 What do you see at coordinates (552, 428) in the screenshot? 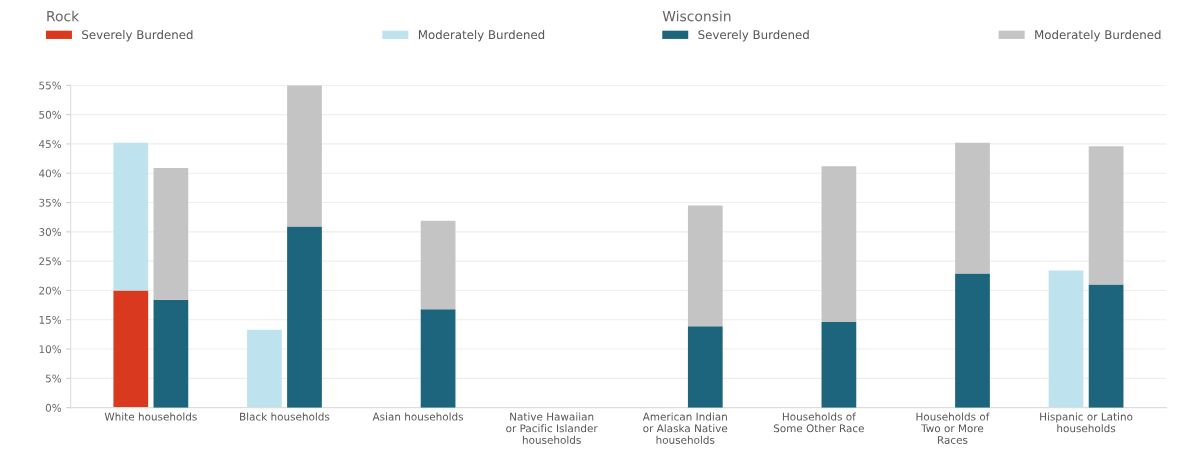
I see `x-tick-label: Native Hawaiian or Pacific Islander households` at bounding box center [552, 428].